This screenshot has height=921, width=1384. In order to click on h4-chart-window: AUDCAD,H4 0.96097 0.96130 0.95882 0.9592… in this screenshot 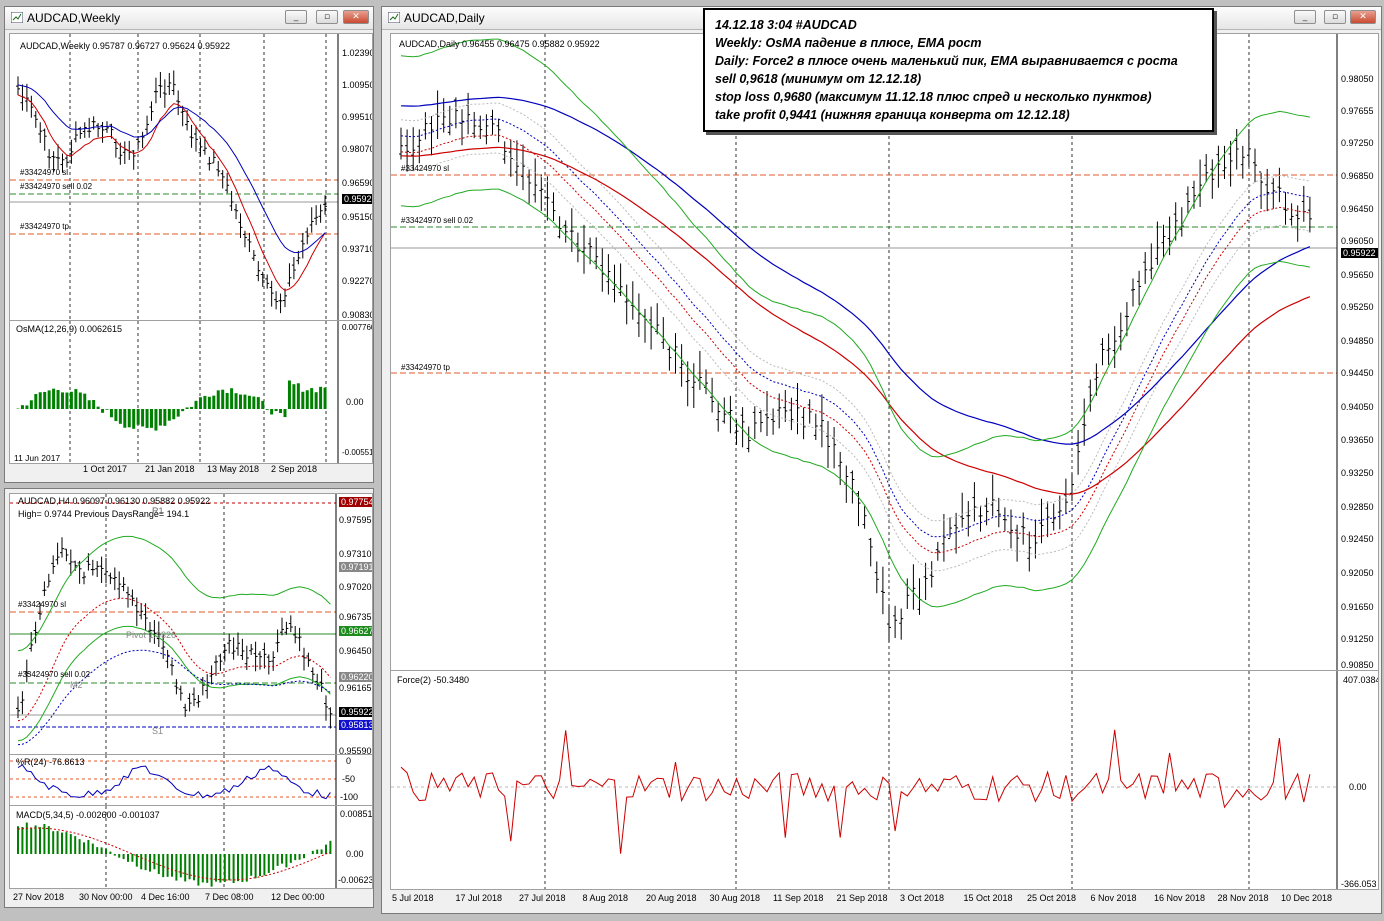, I will do `click(189, 698)`.